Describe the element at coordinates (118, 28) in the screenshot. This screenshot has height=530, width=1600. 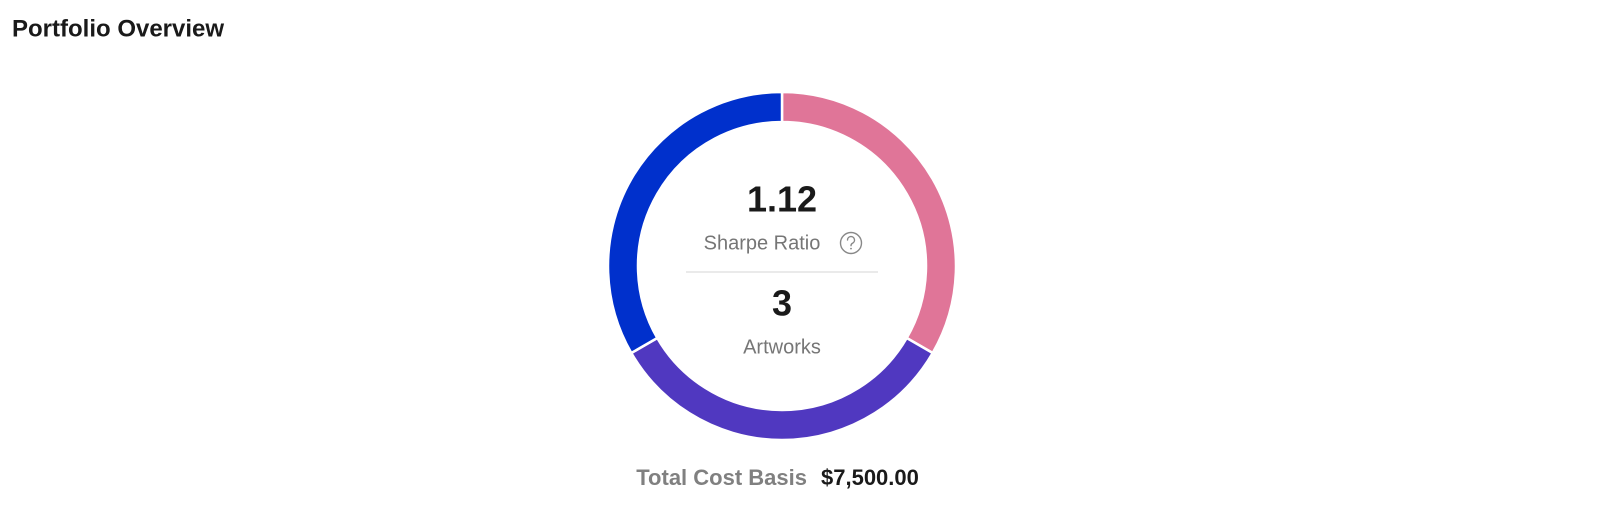
I see `page-title: Portfolio Overview` at that location.